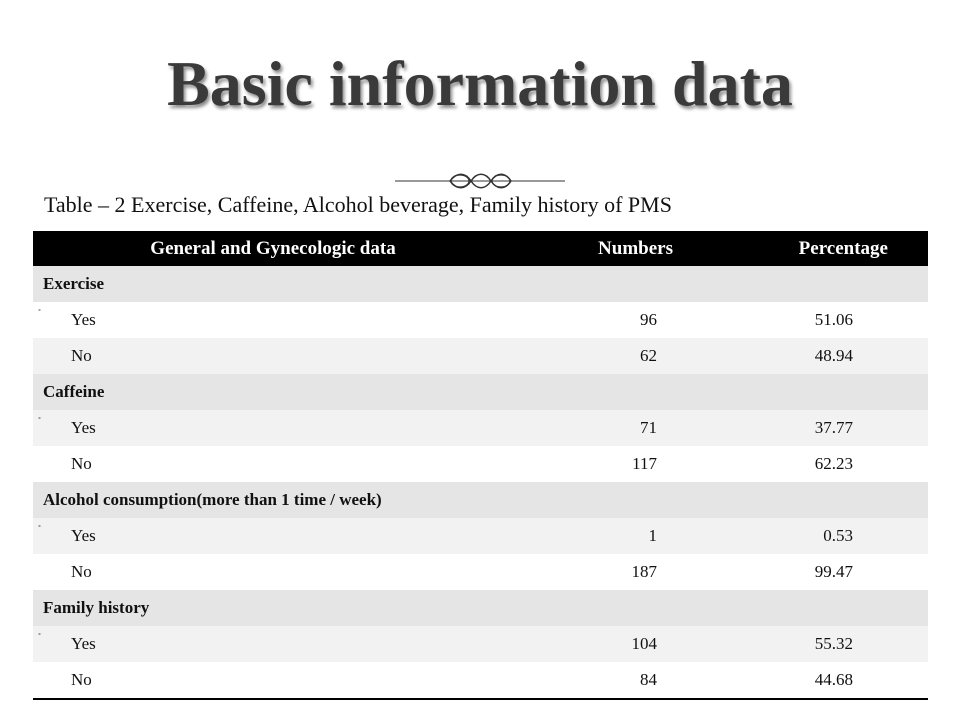  I want to click on row-number: 84, so click(603, 681).